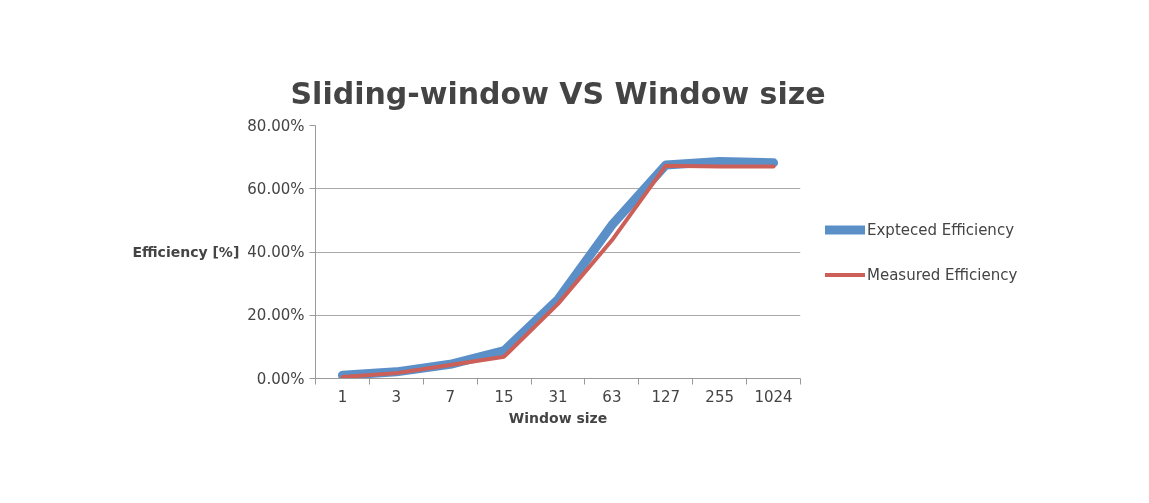 Image resolution: width=1149 pixels, height=503 pixels. What do you see at coordinates (558, 417) in the screenshot?
I see `x-axis-title: Window size` at bounding box center [558, 417].